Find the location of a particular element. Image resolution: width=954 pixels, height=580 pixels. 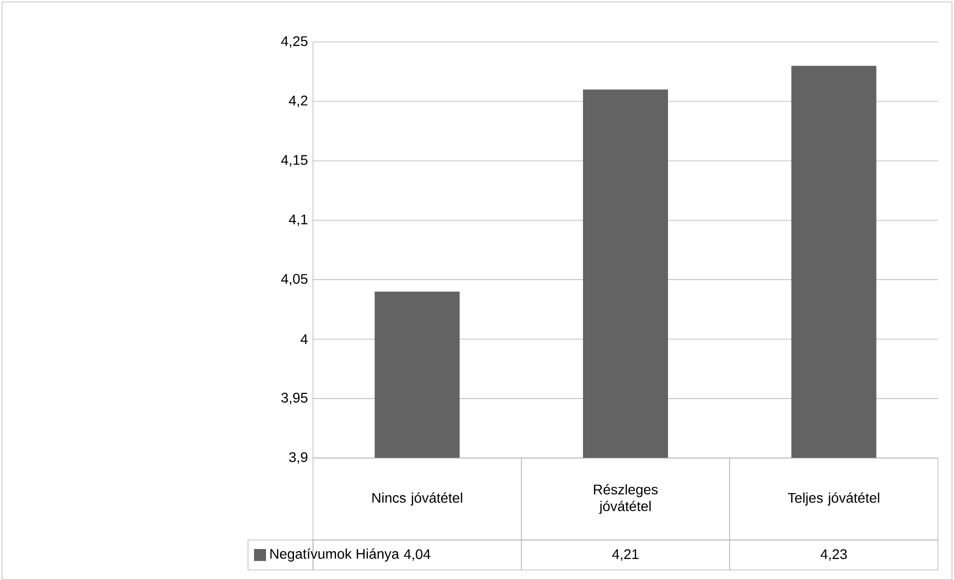

y-tick-label: 4,25 is located at coordinates (294, 42).